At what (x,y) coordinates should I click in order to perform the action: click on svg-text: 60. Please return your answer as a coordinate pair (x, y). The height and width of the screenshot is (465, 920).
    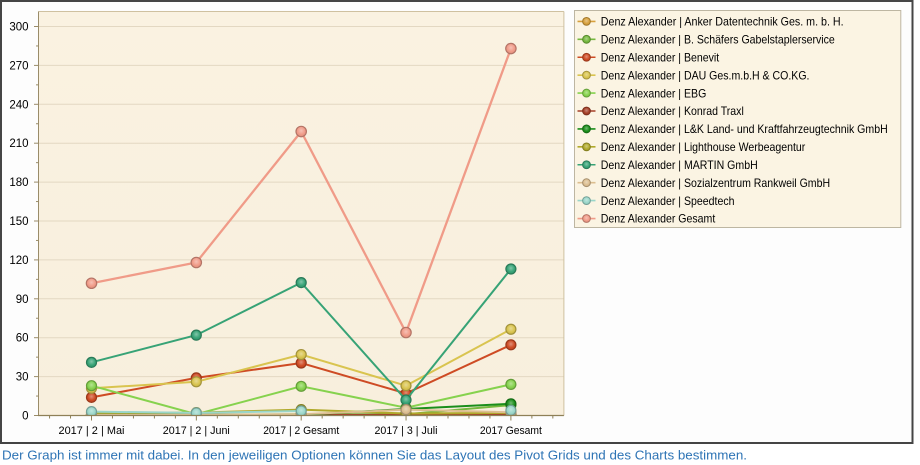
    Looking at the image, I should click on (22, 339).